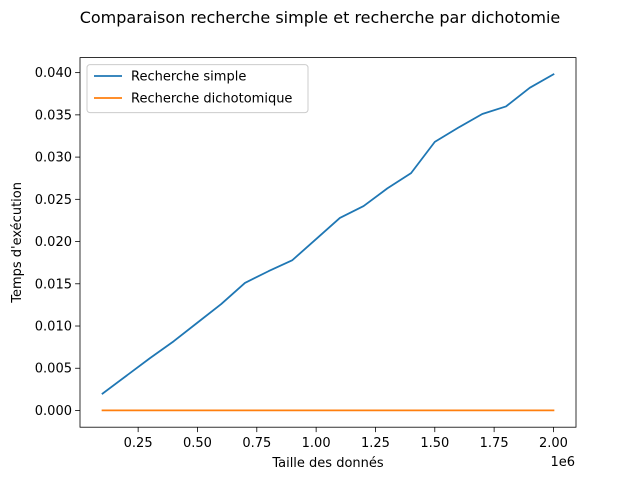 The width and height of the screenshot is (640, 480). I want to click on y-tick-label: 0.035, so click(53, 115).